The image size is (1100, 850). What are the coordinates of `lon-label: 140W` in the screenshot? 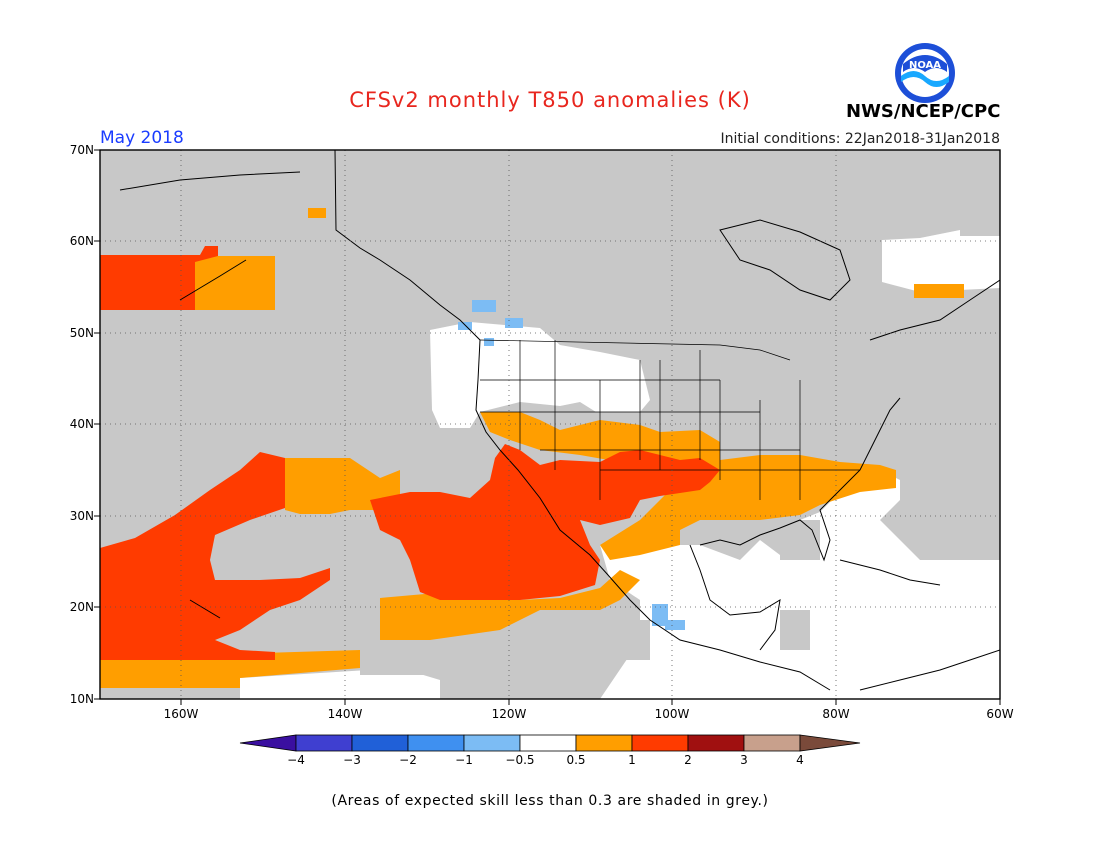 It's located at (345, 714).